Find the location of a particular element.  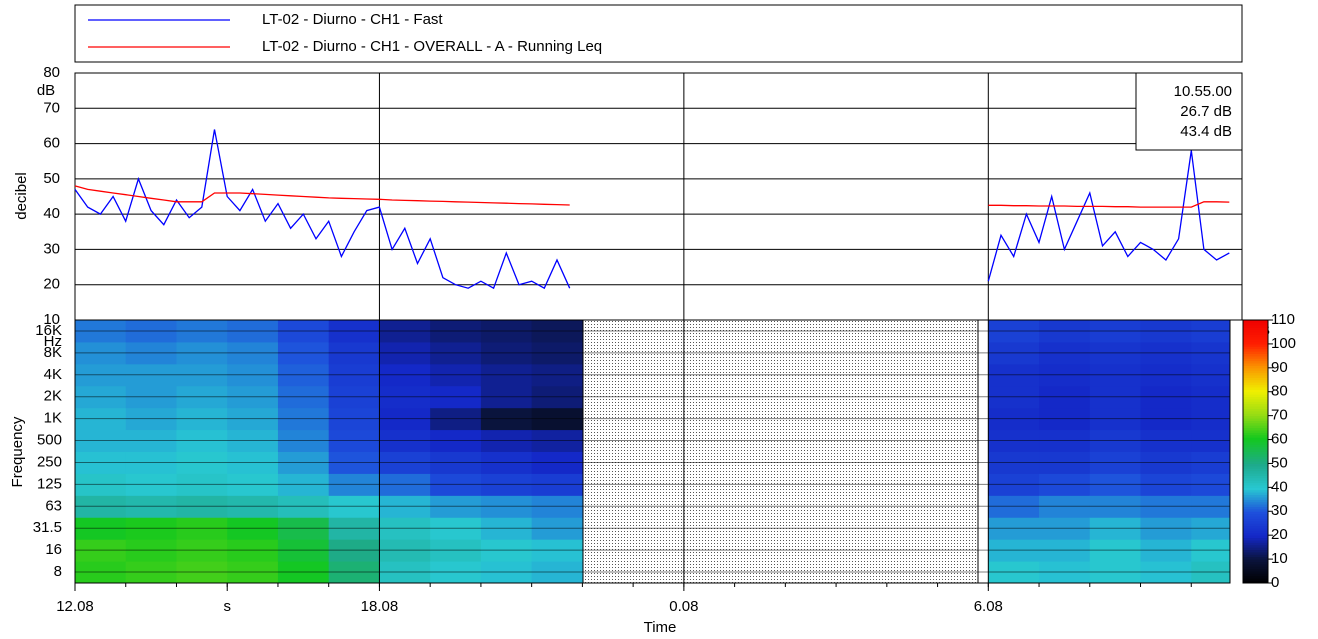

freq-tick-label: 500 is located at coordinates (49, 440).